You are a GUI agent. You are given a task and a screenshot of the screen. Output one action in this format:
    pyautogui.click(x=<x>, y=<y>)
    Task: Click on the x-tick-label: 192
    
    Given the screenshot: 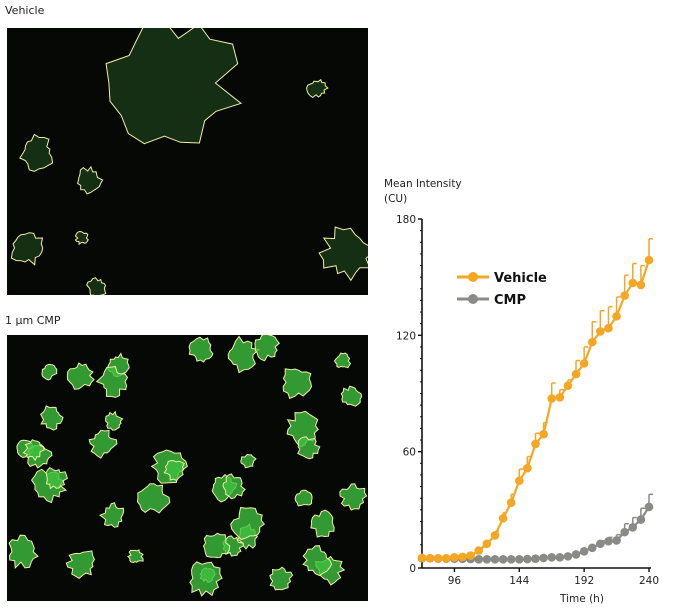 What is the action you would take?
    pyautogui.click(x=584, y=581)
    